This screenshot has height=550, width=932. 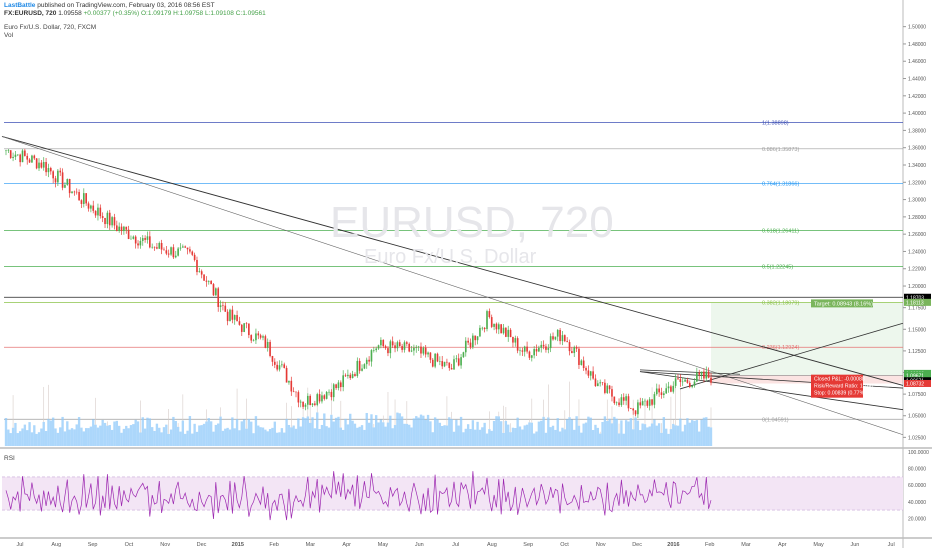 What do you see at coordinates (564, 545) in the screenshot?
I see `time-tick-label: Oct` at bounding box center [564, 545].